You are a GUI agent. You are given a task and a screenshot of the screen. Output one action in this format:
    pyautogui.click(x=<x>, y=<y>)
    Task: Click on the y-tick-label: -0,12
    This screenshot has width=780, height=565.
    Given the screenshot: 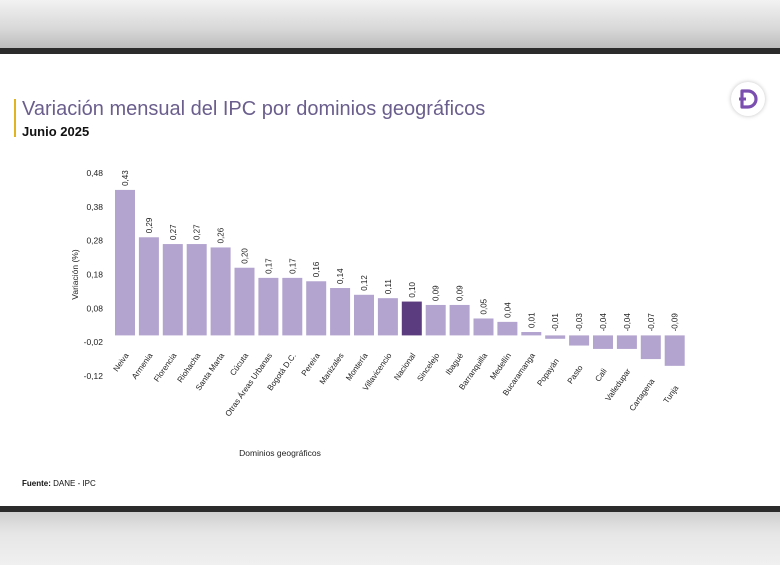 What is the action you would take?
    pyautogui.click(x=94, y=376)
    